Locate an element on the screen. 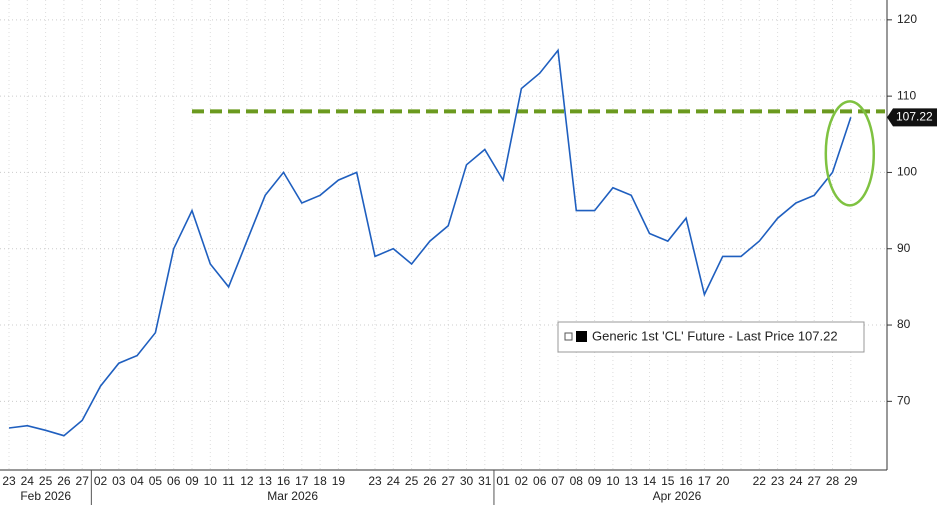 Image resolution: width=937 pixels, height=505 pixels. annotation-ellipse is located at coordinates (850, 153).